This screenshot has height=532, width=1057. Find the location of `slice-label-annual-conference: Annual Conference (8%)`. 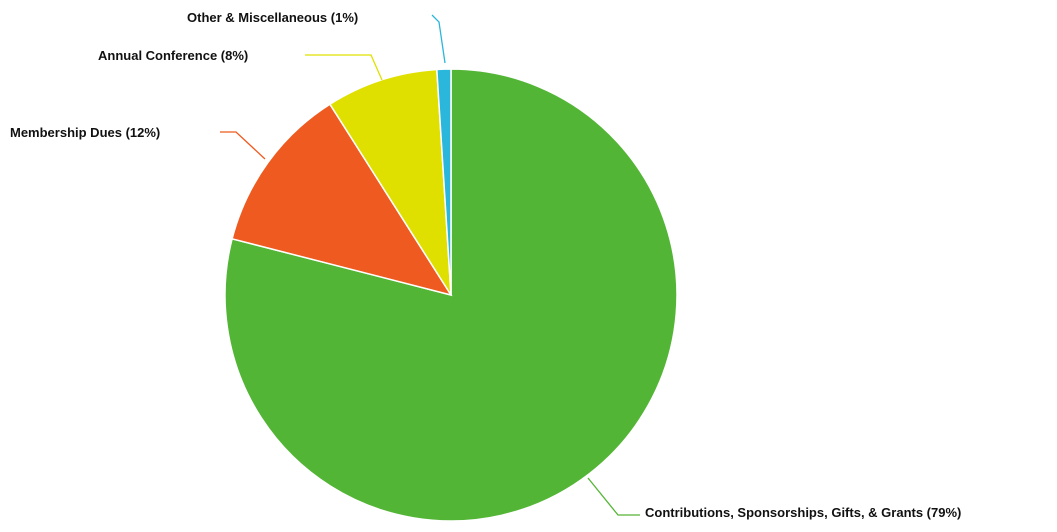

slice-label-annual-conference: Annual Conference (8%) is located at coordinates (173, 55).